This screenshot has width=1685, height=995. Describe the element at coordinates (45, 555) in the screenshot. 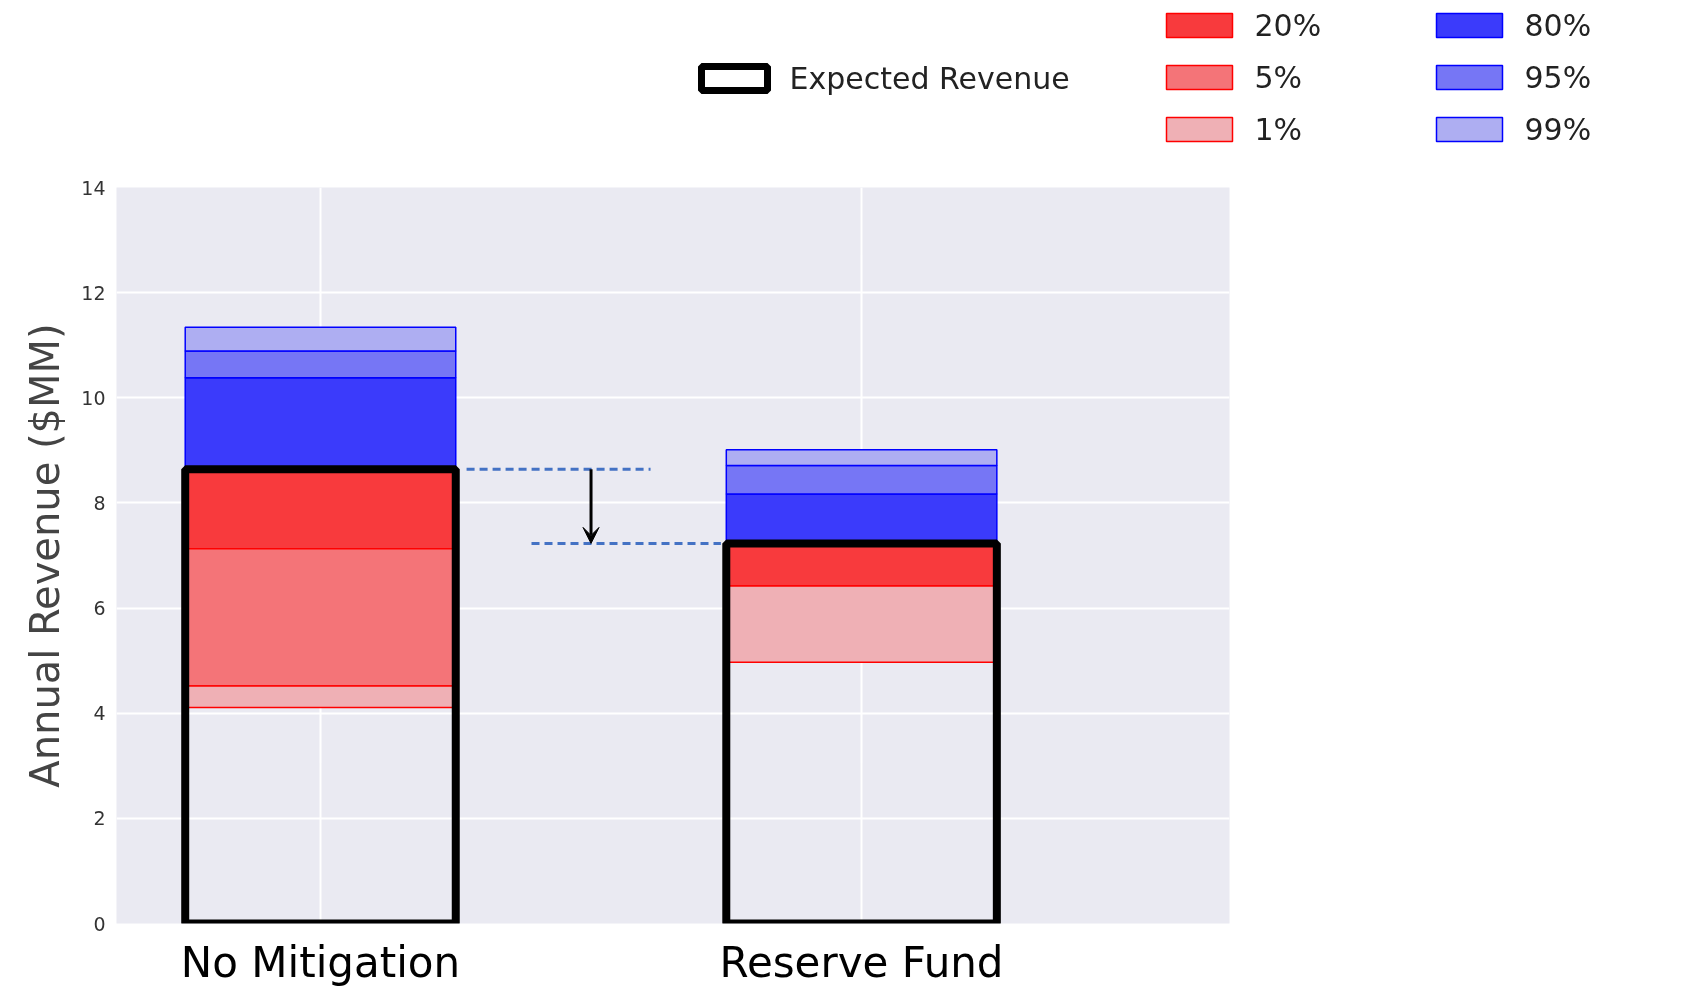

I see `y-axis-title: Annual Revenue ($MM)` at that location.